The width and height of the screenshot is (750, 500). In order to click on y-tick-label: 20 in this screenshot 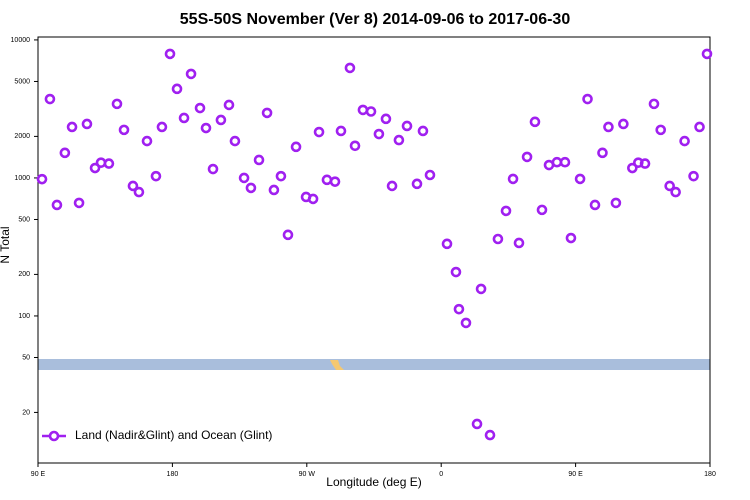, I will do `click(26, 412)`.